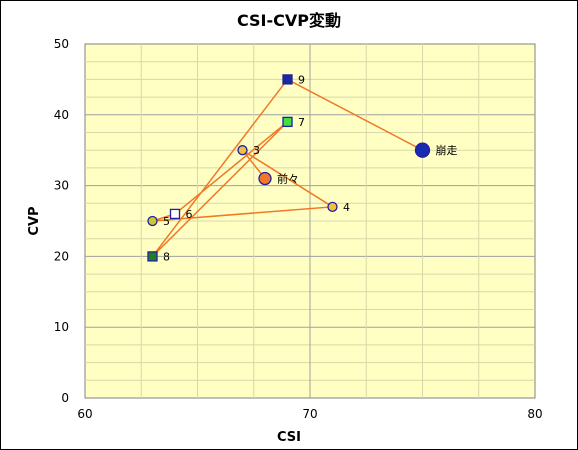  Describe the element at coordinates (61, 256) in the screenshot. I see `y-tick-label: 20` at that location.